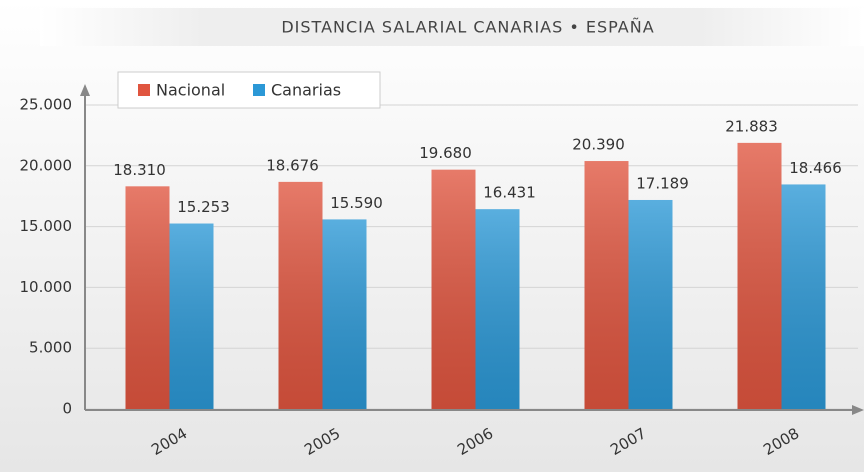  Describe the element at coordinates (598, 145) in the screenshot. I see `data-label: 20.390` at that location.